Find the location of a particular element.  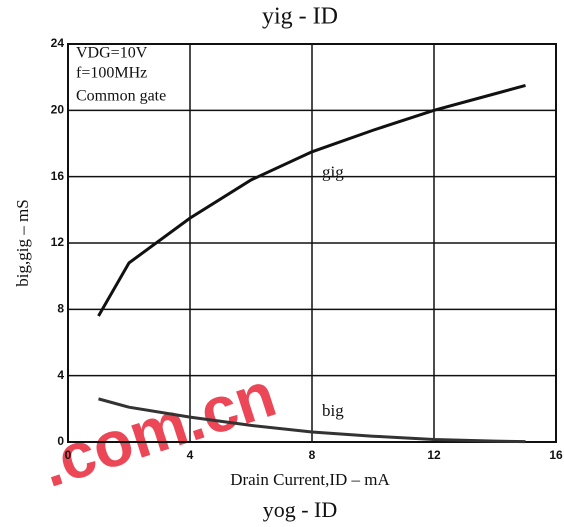

y-tick-label: 4 is located at coordinates (60, 375).